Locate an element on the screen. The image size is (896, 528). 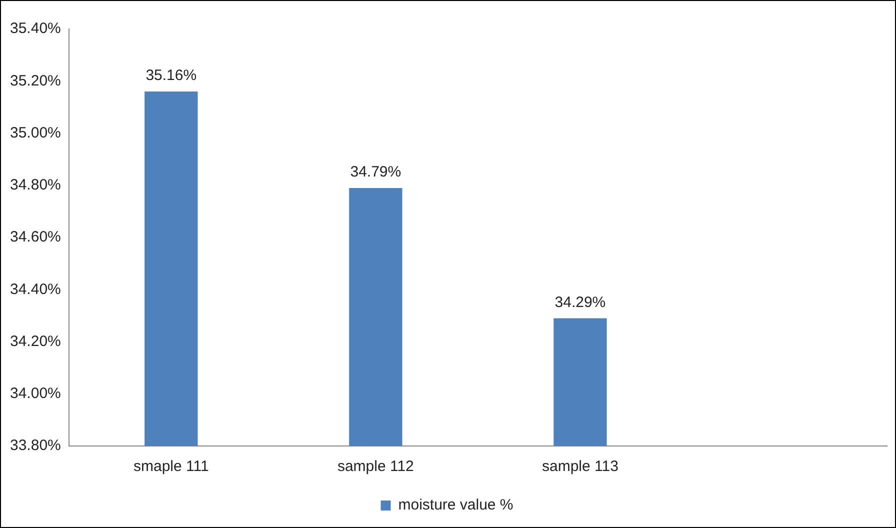
y-tick-label: 33.80% is located at coordinates (35, 445).